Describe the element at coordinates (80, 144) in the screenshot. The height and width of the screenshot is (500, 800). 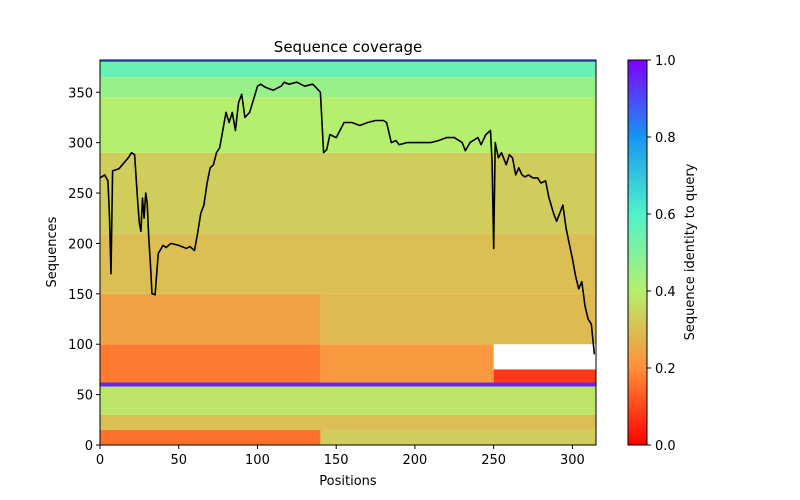
I see `y-tick-label: 300` at that location.